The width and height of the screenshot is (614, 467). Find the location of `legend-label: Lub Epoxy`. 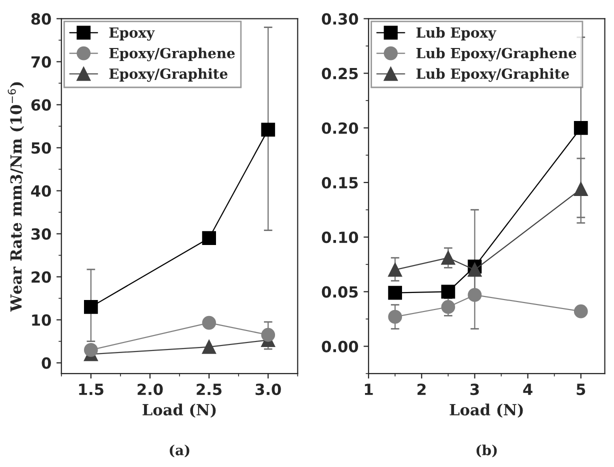

legend-label: Lub Epoxy is located at coordinates (456, 34).